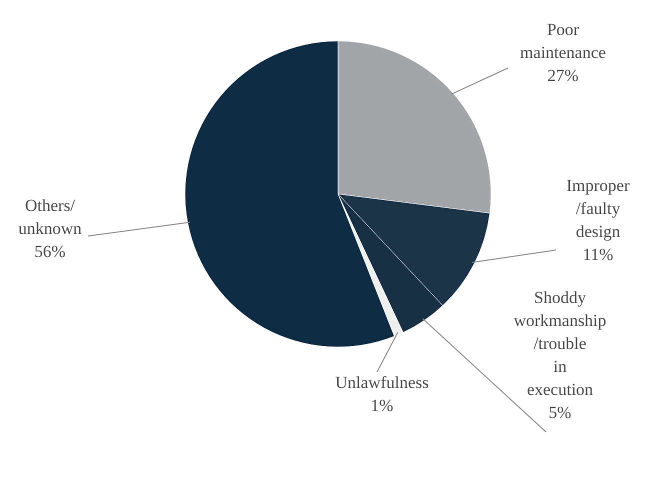 The image size is (671, 504). Describe the element at coordinates (560, 343) in the screenshot. I see `slice-label: Shoddy workmanship /trouble in execution` at that location.